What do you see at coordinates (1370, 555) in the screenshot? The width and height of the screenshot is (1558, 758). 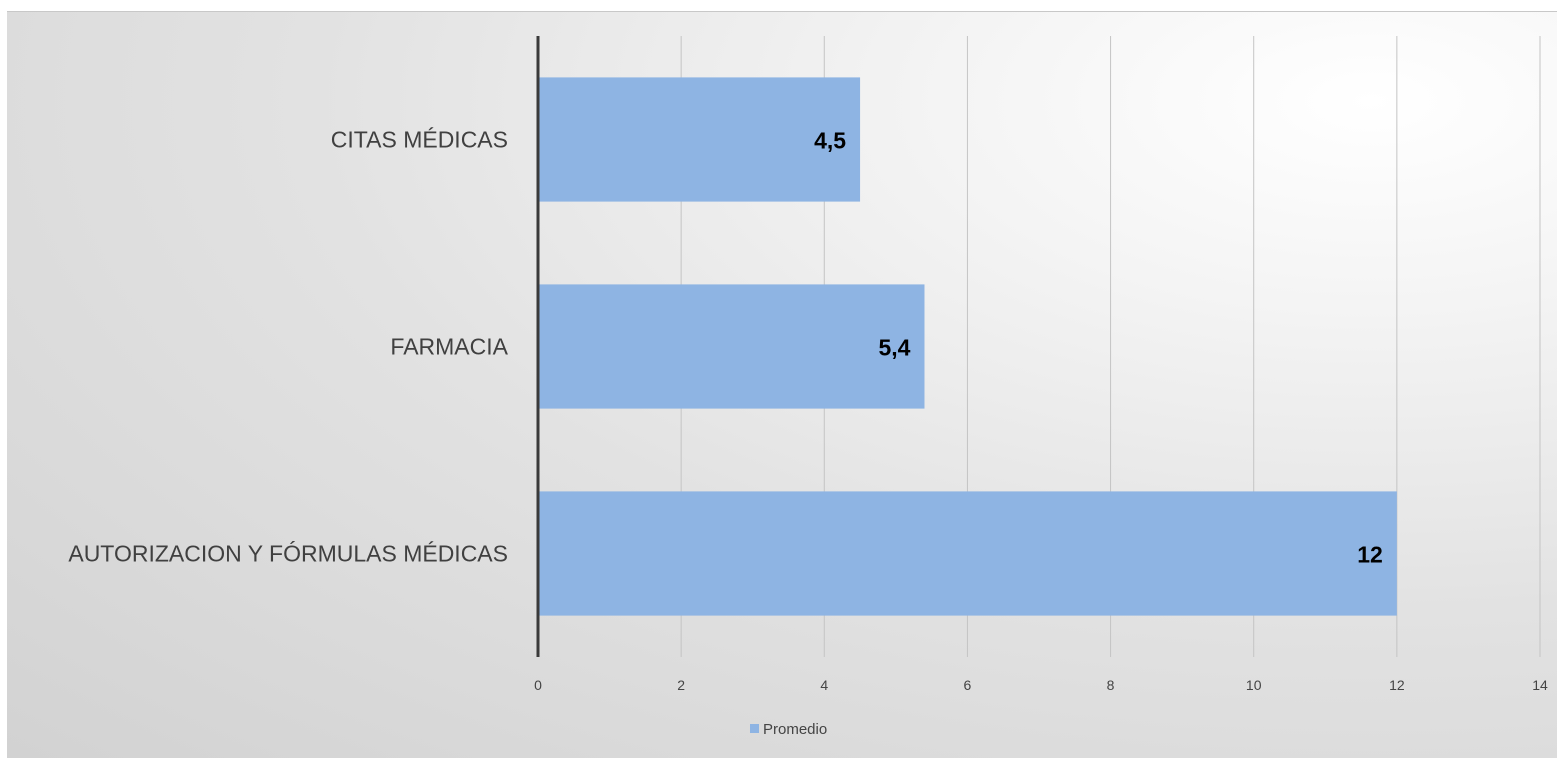 I see `data-label: 12` at bounding box center [1370, 555].